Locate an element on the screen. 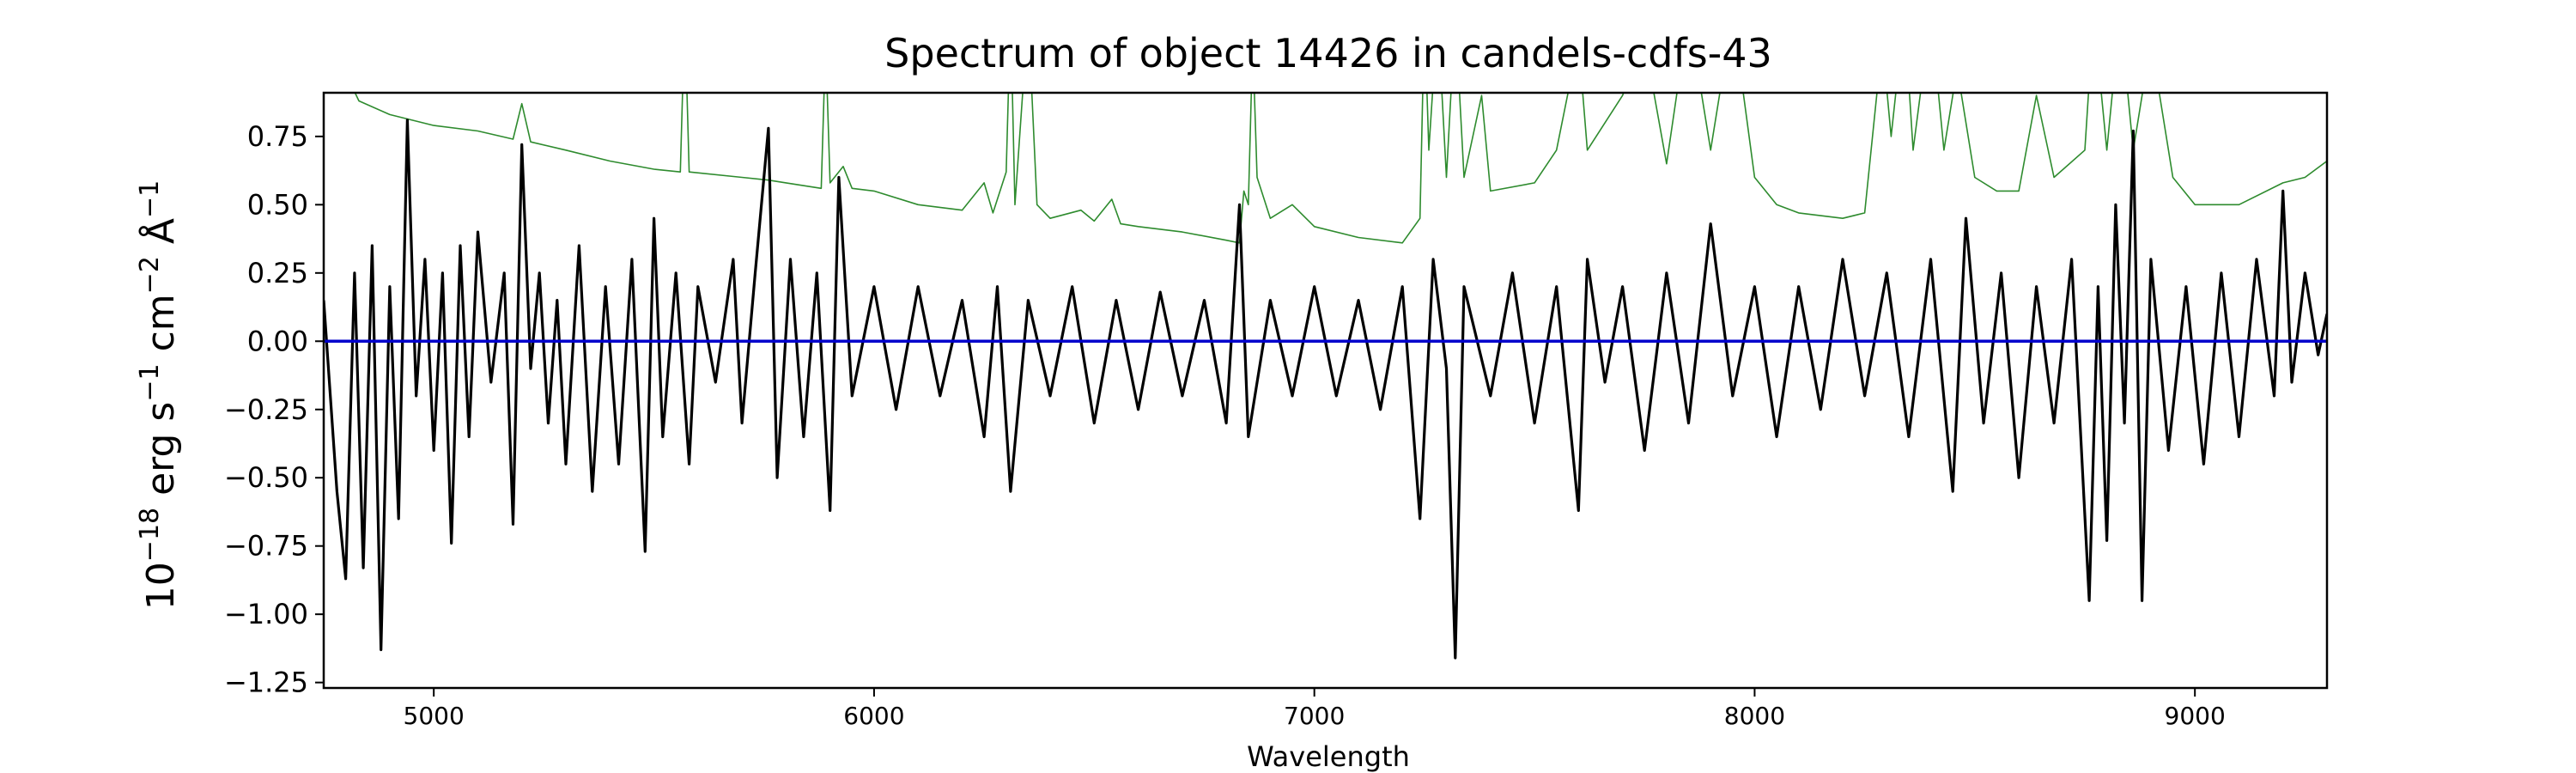 This screenshot has width=2576, height=773. x-tick-label: 8000 is located at coordinates (1755, 716).